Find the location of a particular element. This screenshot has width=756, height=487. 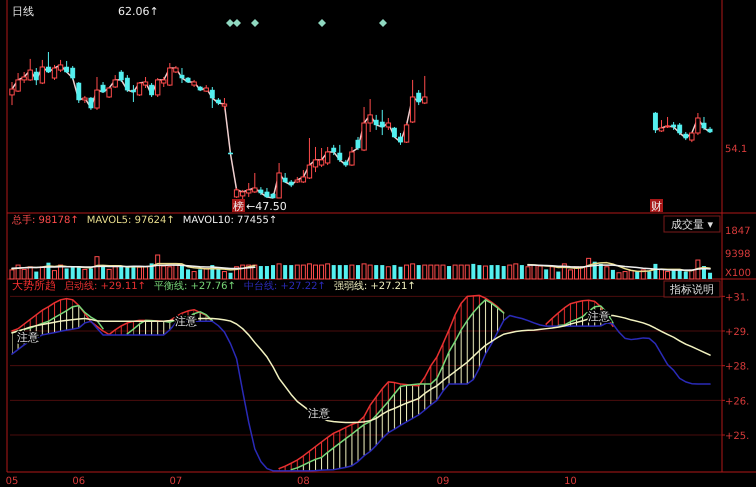

button: 指标说明 is located at coordinates (692, 289).